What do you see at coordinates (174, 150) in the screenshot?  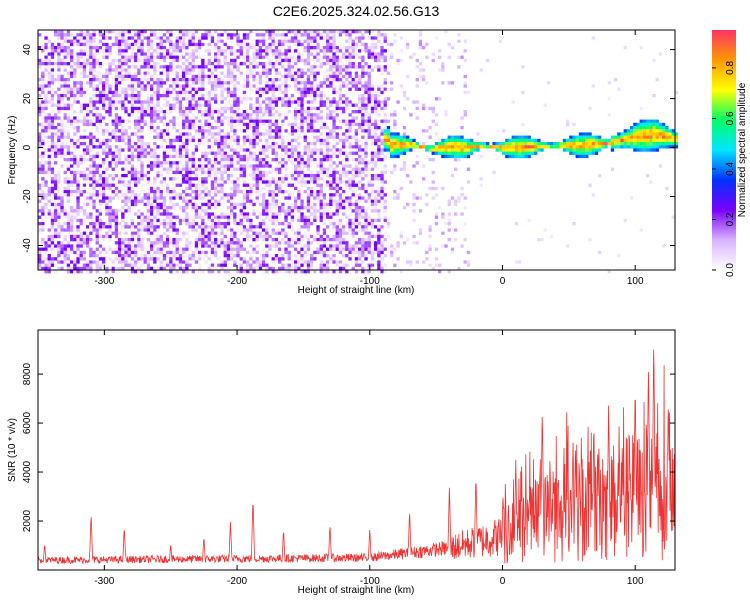 I see `spectrogram-cell-1991` at bounding box center [174, 150].